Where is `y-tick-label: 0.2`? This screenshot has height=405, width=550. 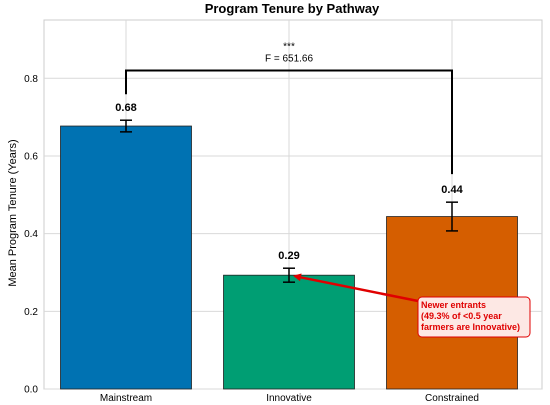
y-tick-label: 0.2 is located at coordinates (31, 312).